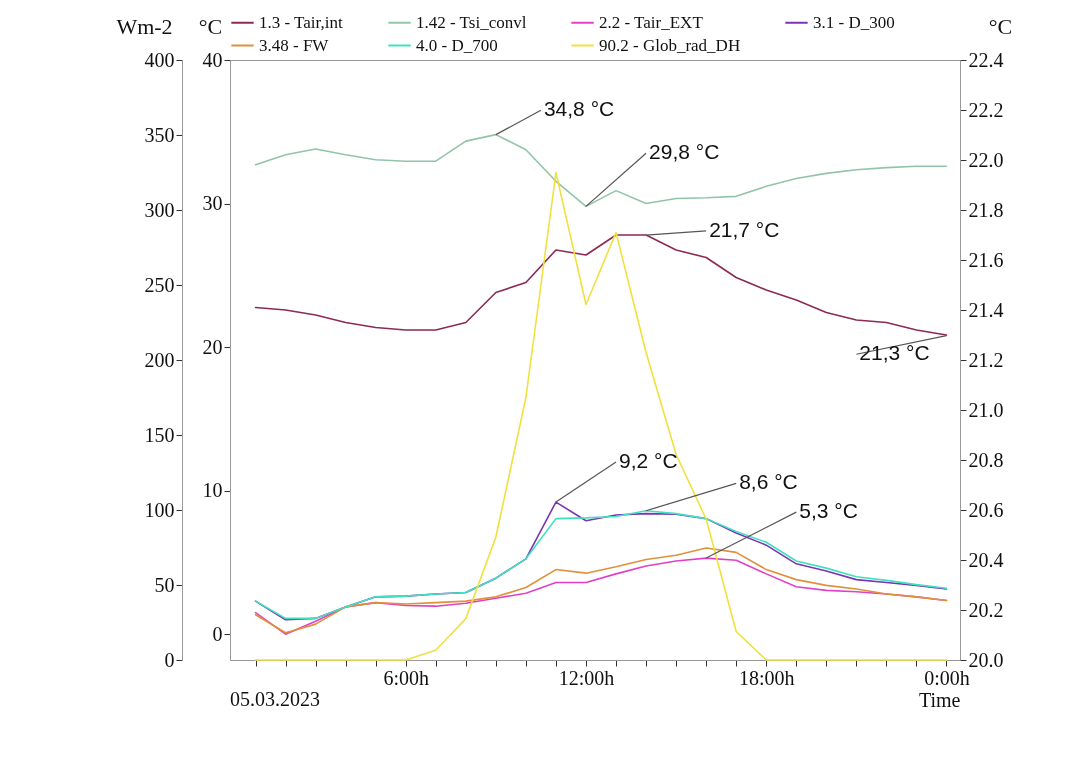  I want to click on y3-tick-label: 100, so click(159, 509).